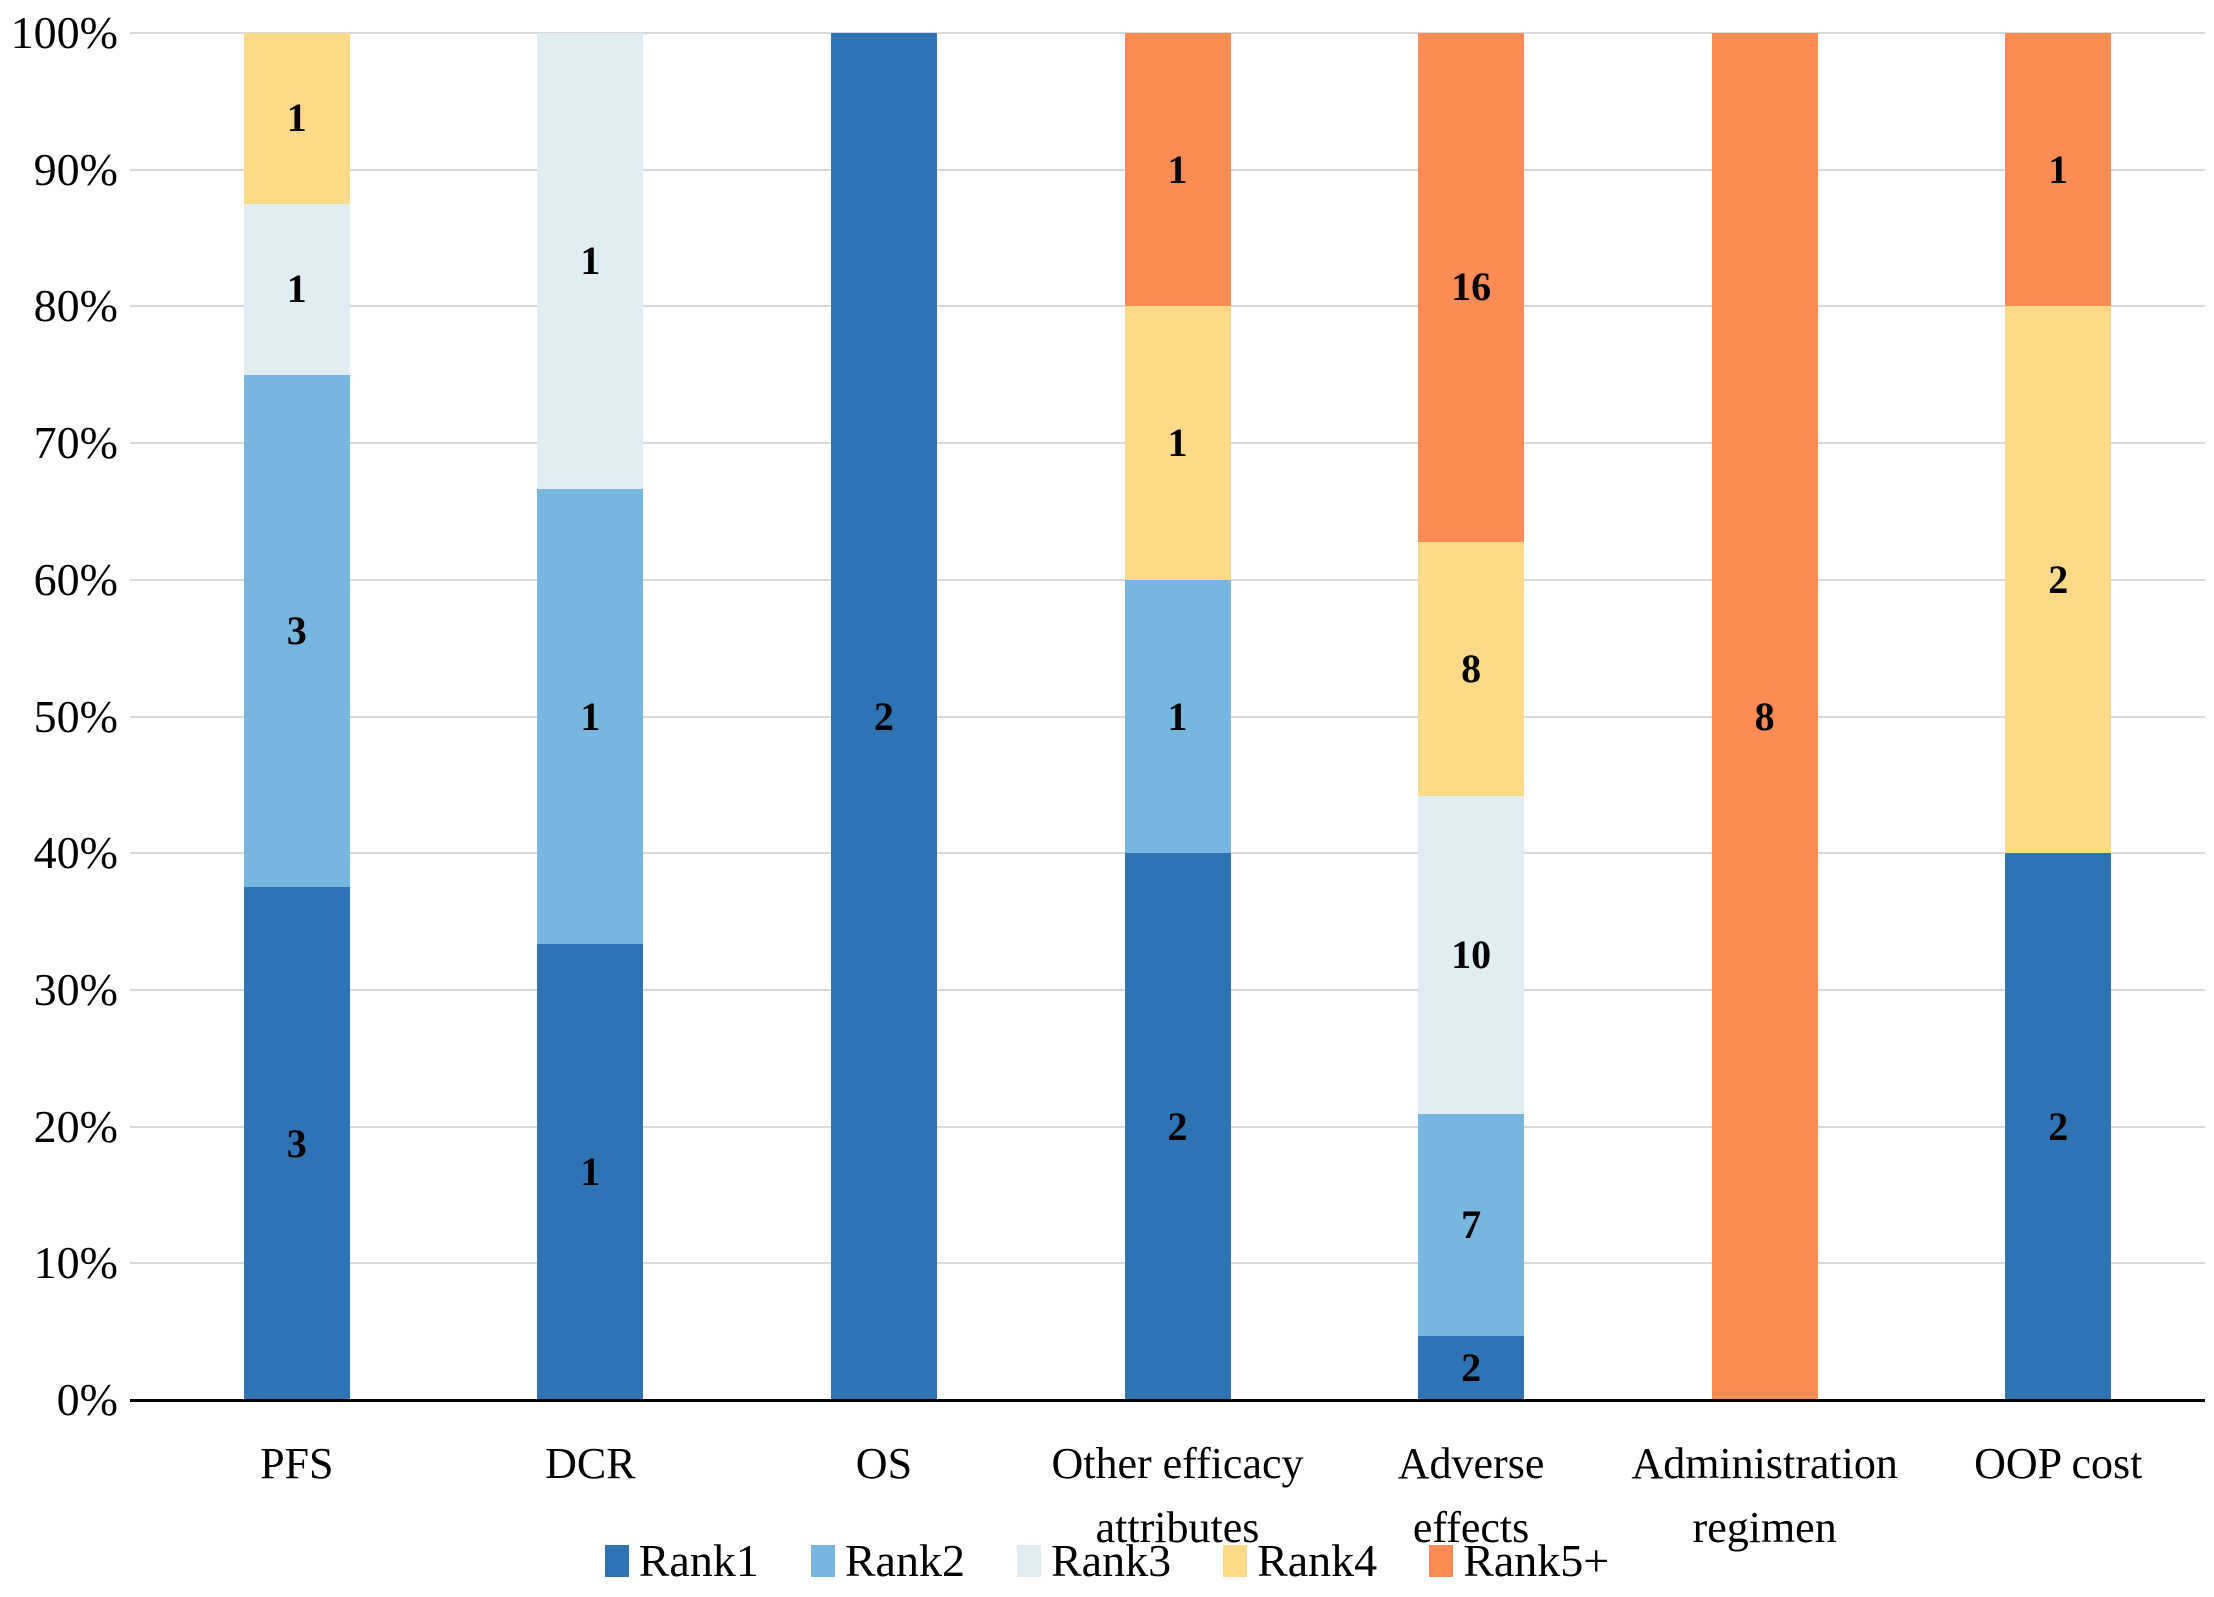  I want to click on y-tick-label: 100%, so click(64, 32).